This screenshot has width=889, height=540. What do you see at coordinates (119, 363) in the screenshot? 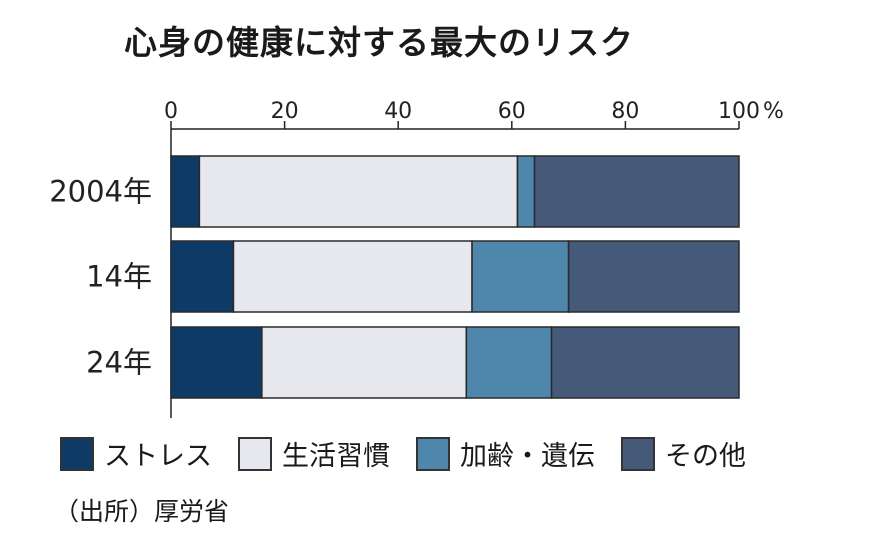
I see `category-label-2: 24年` at bounding box center [119, 363].